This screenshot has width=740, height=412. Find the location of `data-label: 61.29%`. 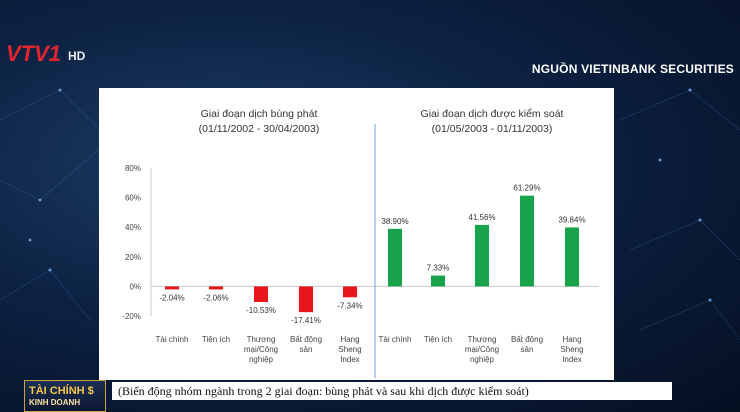

data-label: 61.29% is located at coordinates (526, 188).